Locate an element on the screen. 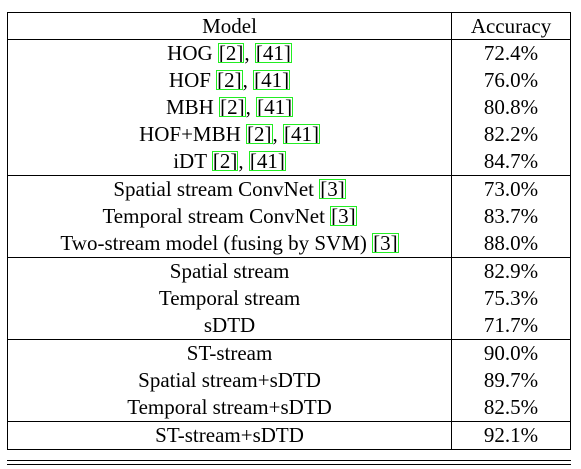 This screenshot has width=581, height=469. accuracy-cell: 73.0% is located at coordinates (511, 189).